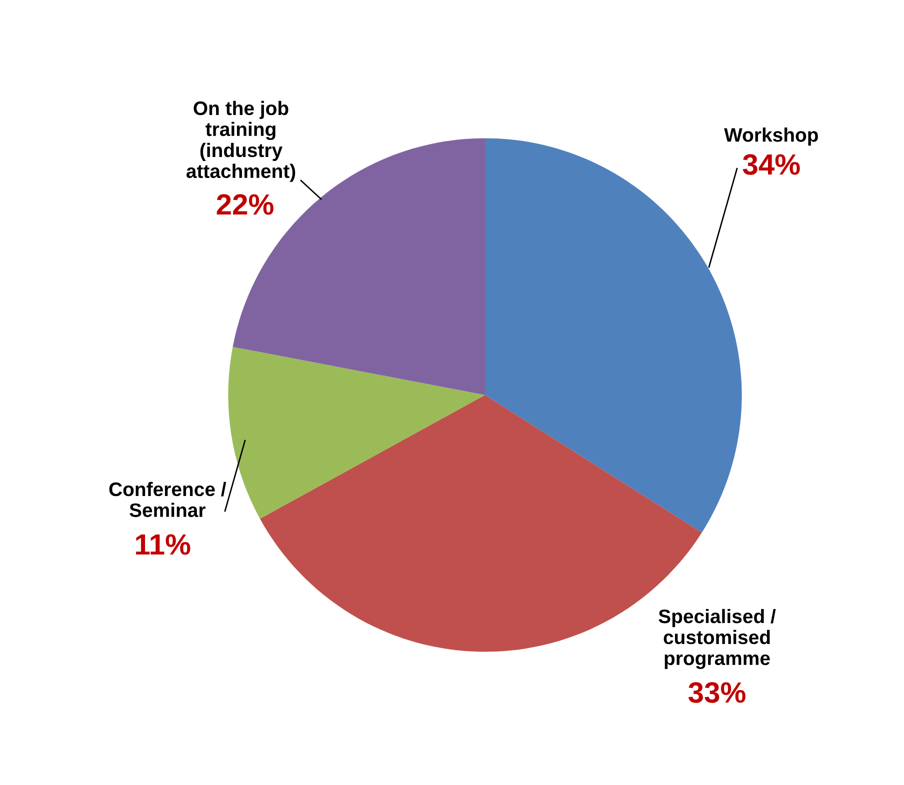 This screenshot has height=785, width=904. What do you see at coordinates (771, 137) in the screenshot?
I see `slice-label: Workshop` at bounding box center [771, 137].